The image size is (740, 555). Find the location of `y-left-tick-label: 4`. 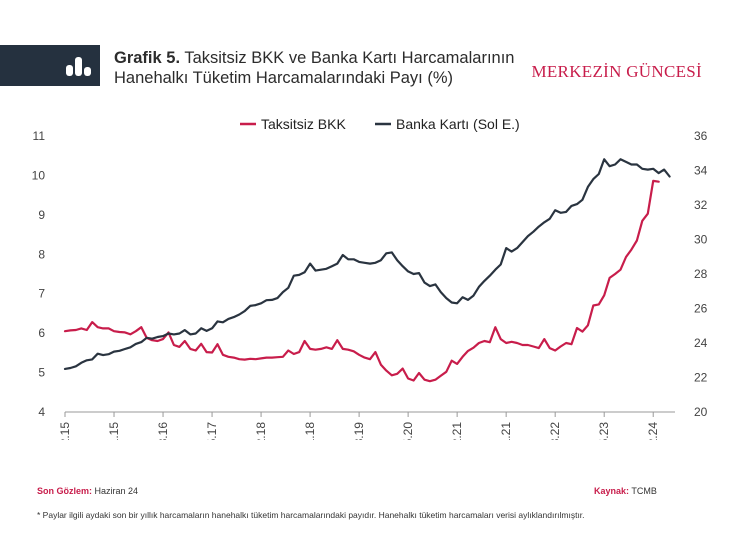

y-left-tick-label: 4 is located at coordinates (41, 412).